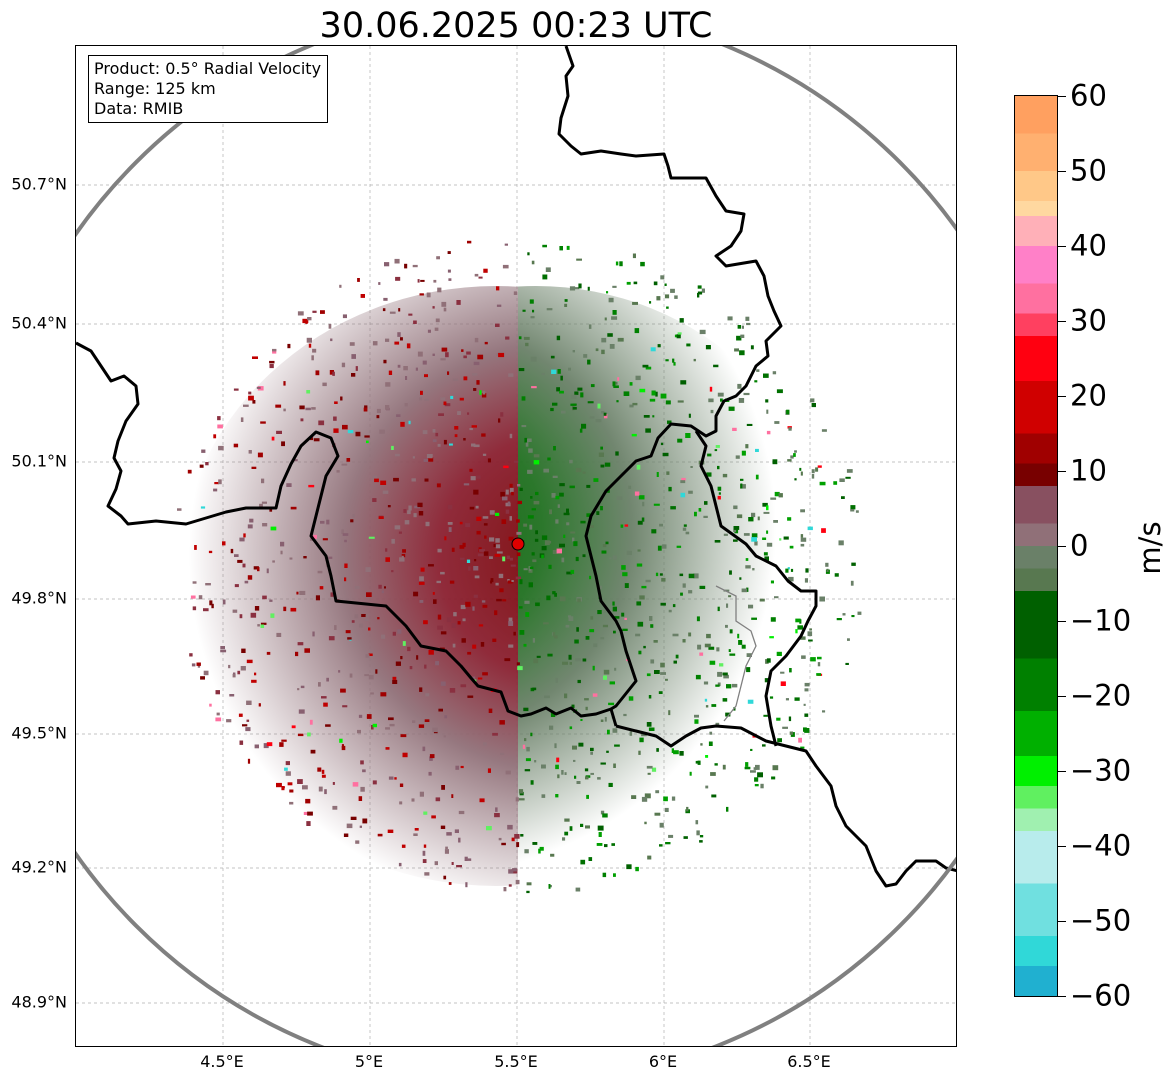 Image resolution: width=1171 pixels, height=1081 pixels. Describe the element at coordinates (663, 1061) in the screenshot. I see `lon-tick-label: 6°E` at that location.